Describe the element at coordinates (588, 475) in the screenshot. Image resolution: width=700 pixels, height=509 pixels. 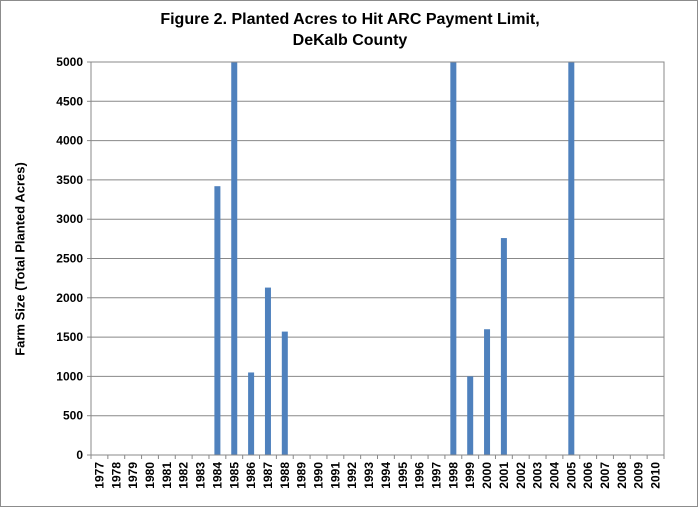
I see `x-tick-label-2006: 2006` at that location.